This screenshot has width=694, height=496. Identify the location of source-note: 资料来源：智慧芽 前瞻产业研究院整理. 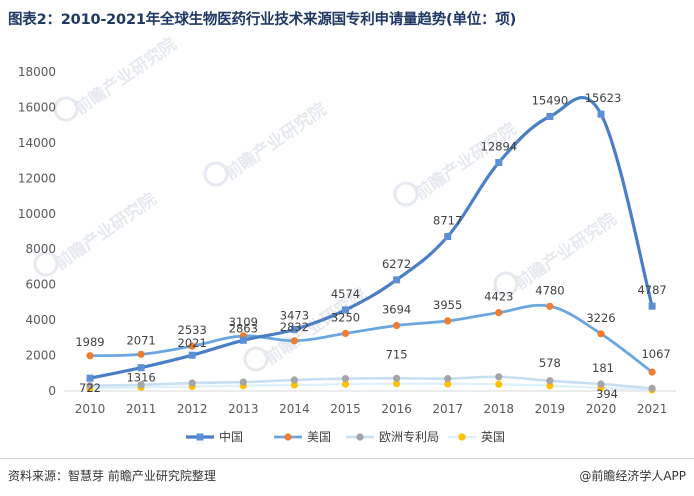
(112, 476).